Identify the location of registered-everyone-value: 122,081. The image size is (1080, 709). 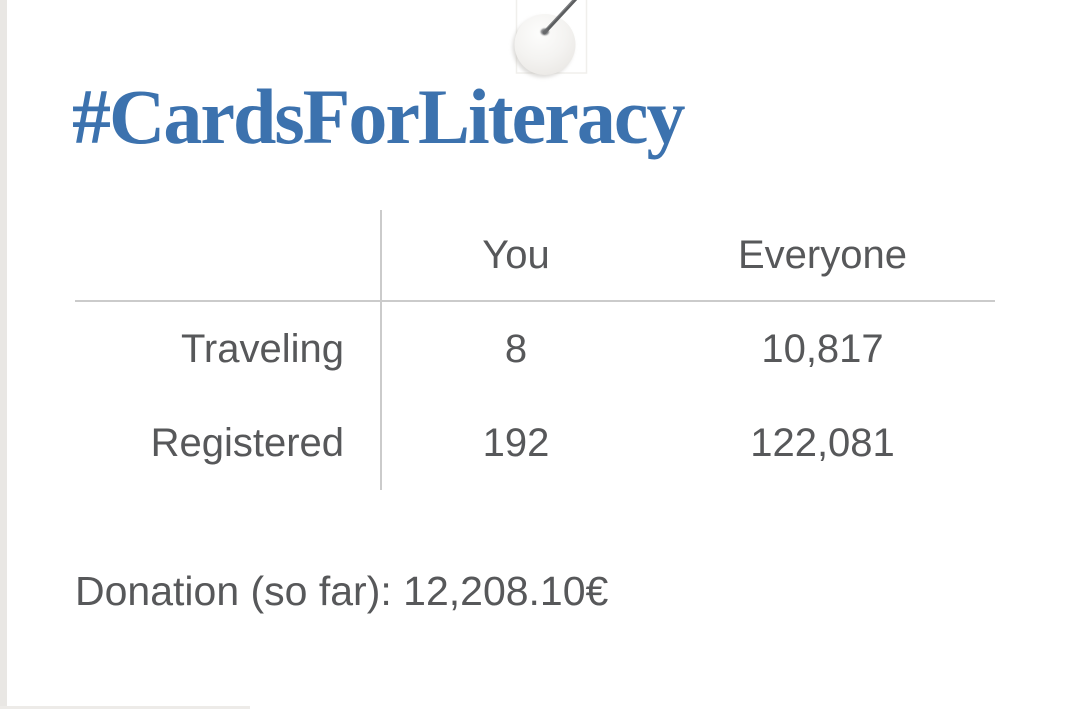
(822, 443).